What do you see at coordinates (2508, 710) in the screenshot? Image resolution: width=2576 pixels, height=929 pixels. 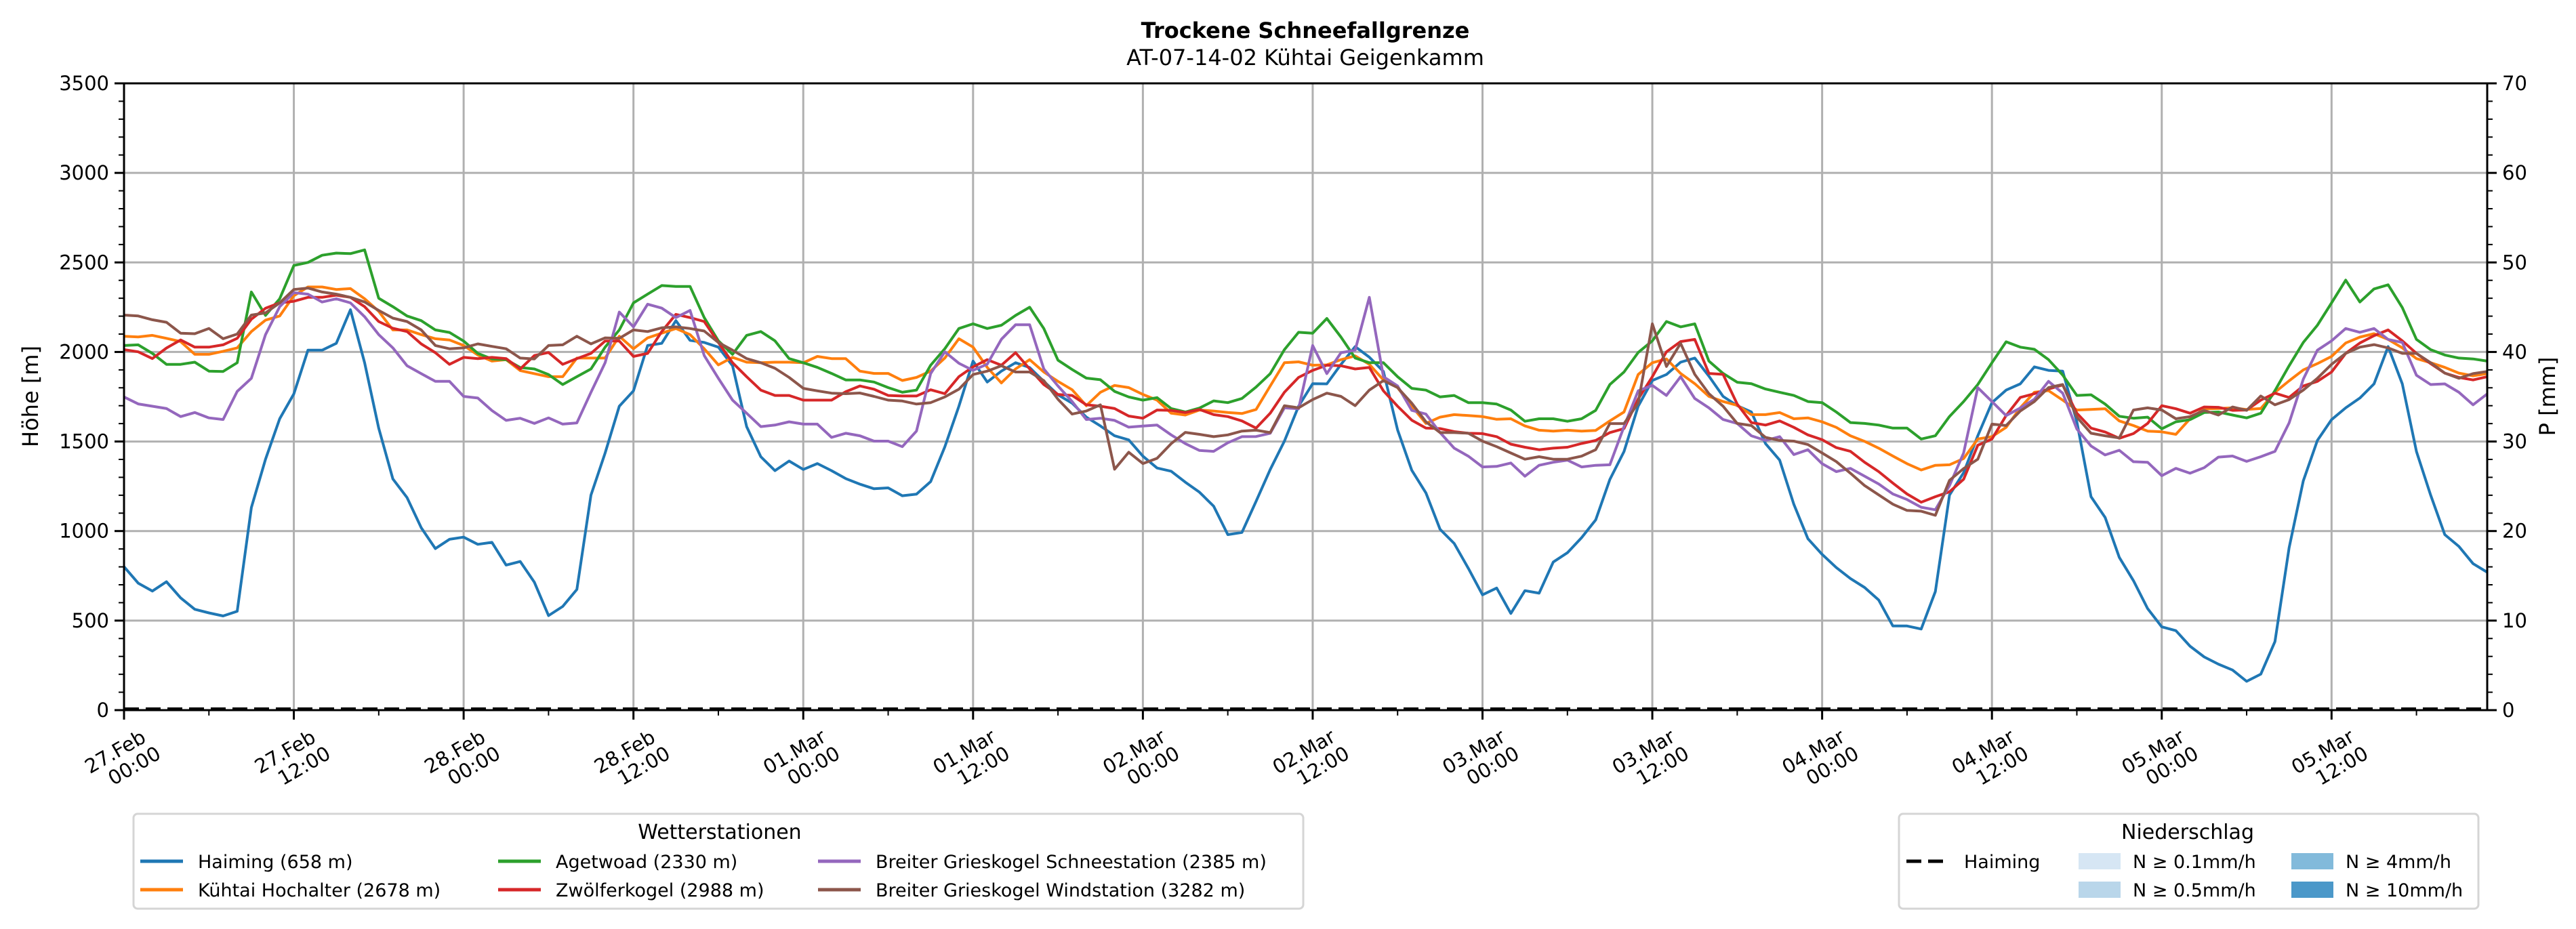 I see `y-right-tick-label: 0` at bounding box center [2508, 710].